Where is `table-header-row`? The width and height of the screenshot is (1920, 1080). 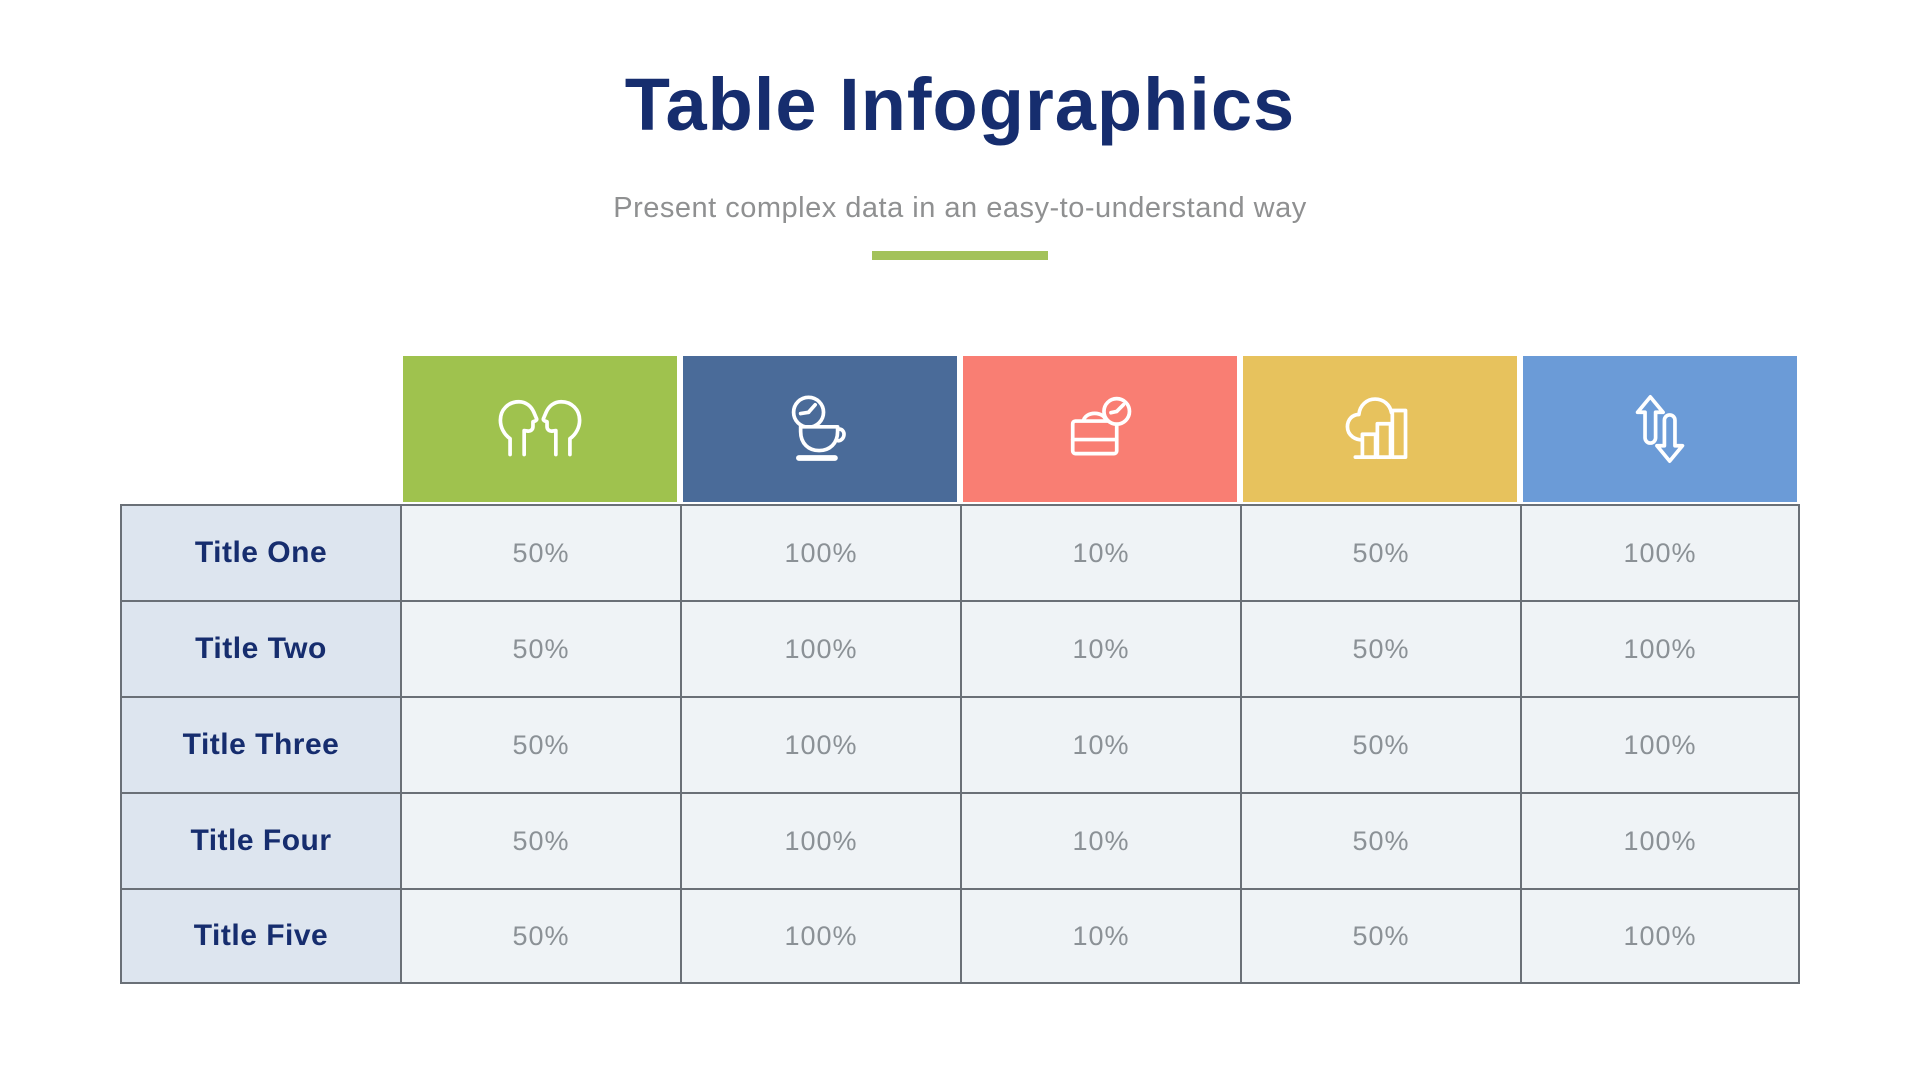 table-header-row is located at coordinates (960, 430).